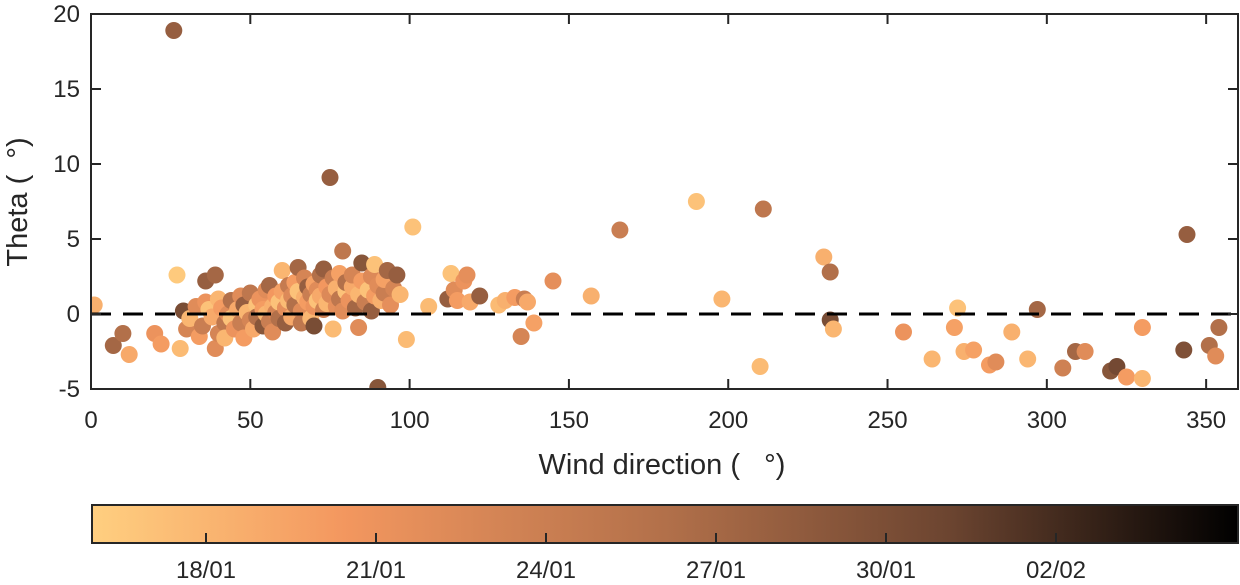 This screenshot has width=1240, height=585. Describe the element at coordinates (73, 239) in the screenshot. I see `y-tick-label: 5` at that location.